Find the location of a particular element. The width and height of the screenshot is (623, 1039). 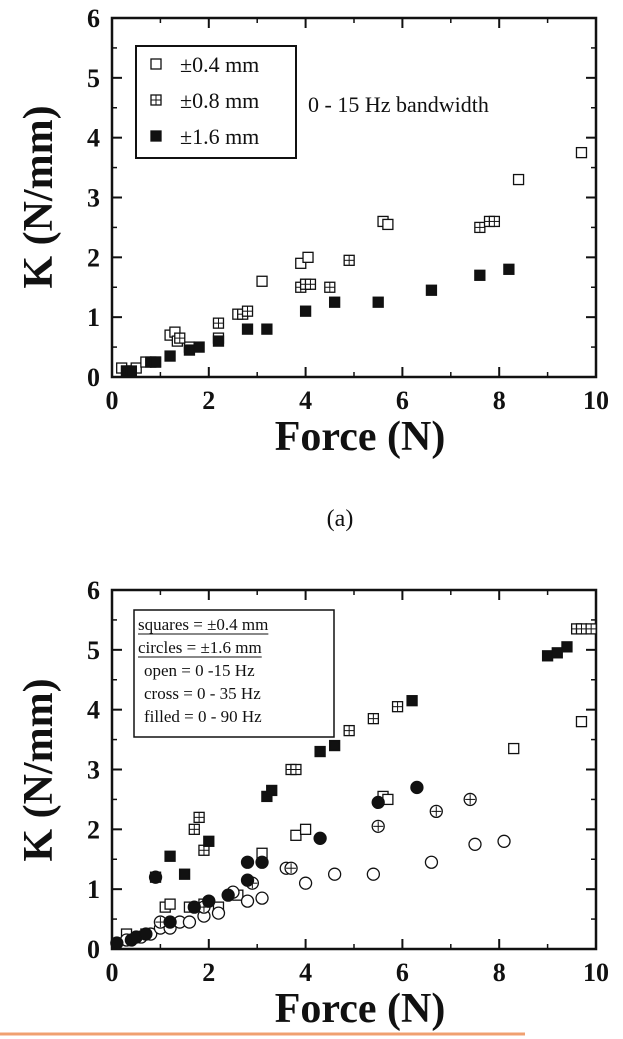

legend-box-b is located at coordinates (234, 673).